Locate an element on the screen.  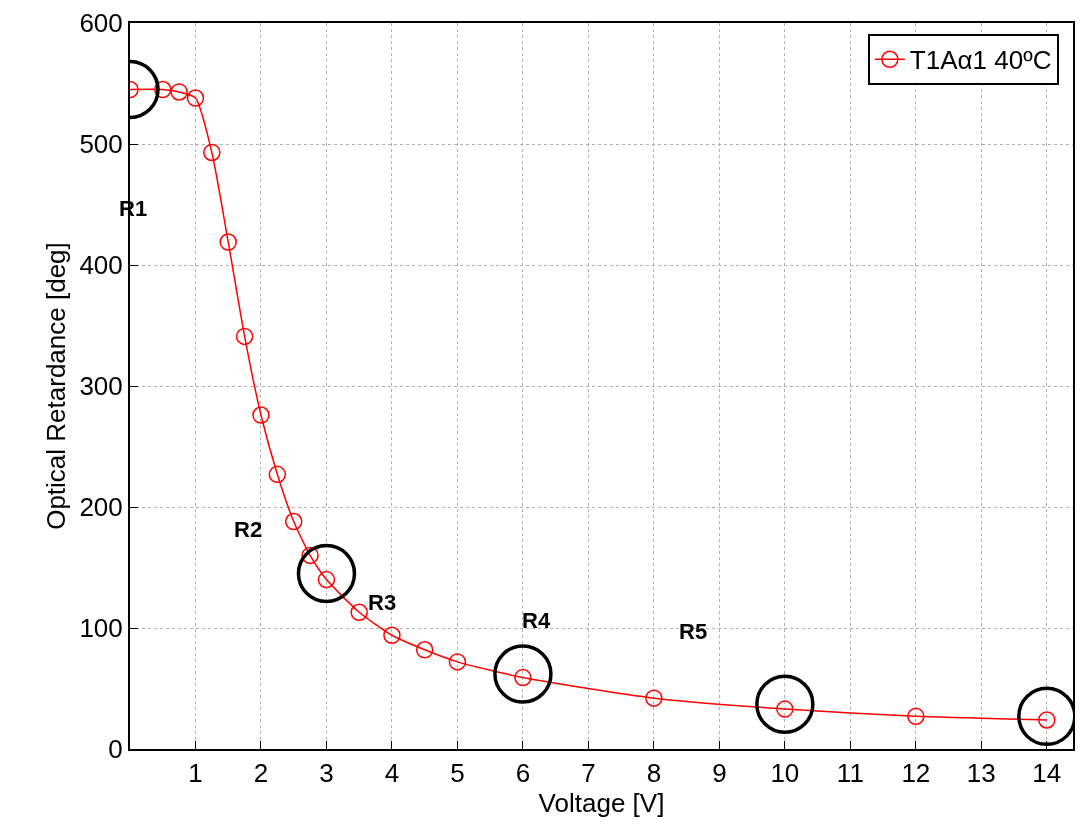
x-tick-label: 5 is located at coordinates (457, 773).